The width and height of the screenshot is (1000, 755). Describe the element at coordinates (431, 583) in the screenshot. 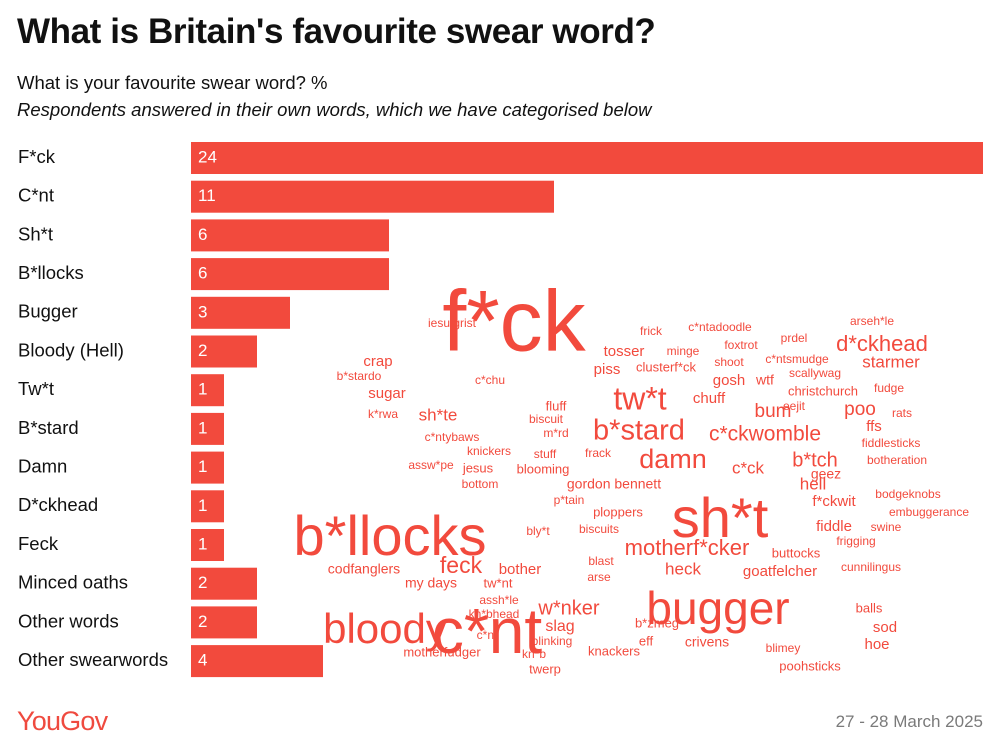

I see `cloud-word-39: my days` at that location.